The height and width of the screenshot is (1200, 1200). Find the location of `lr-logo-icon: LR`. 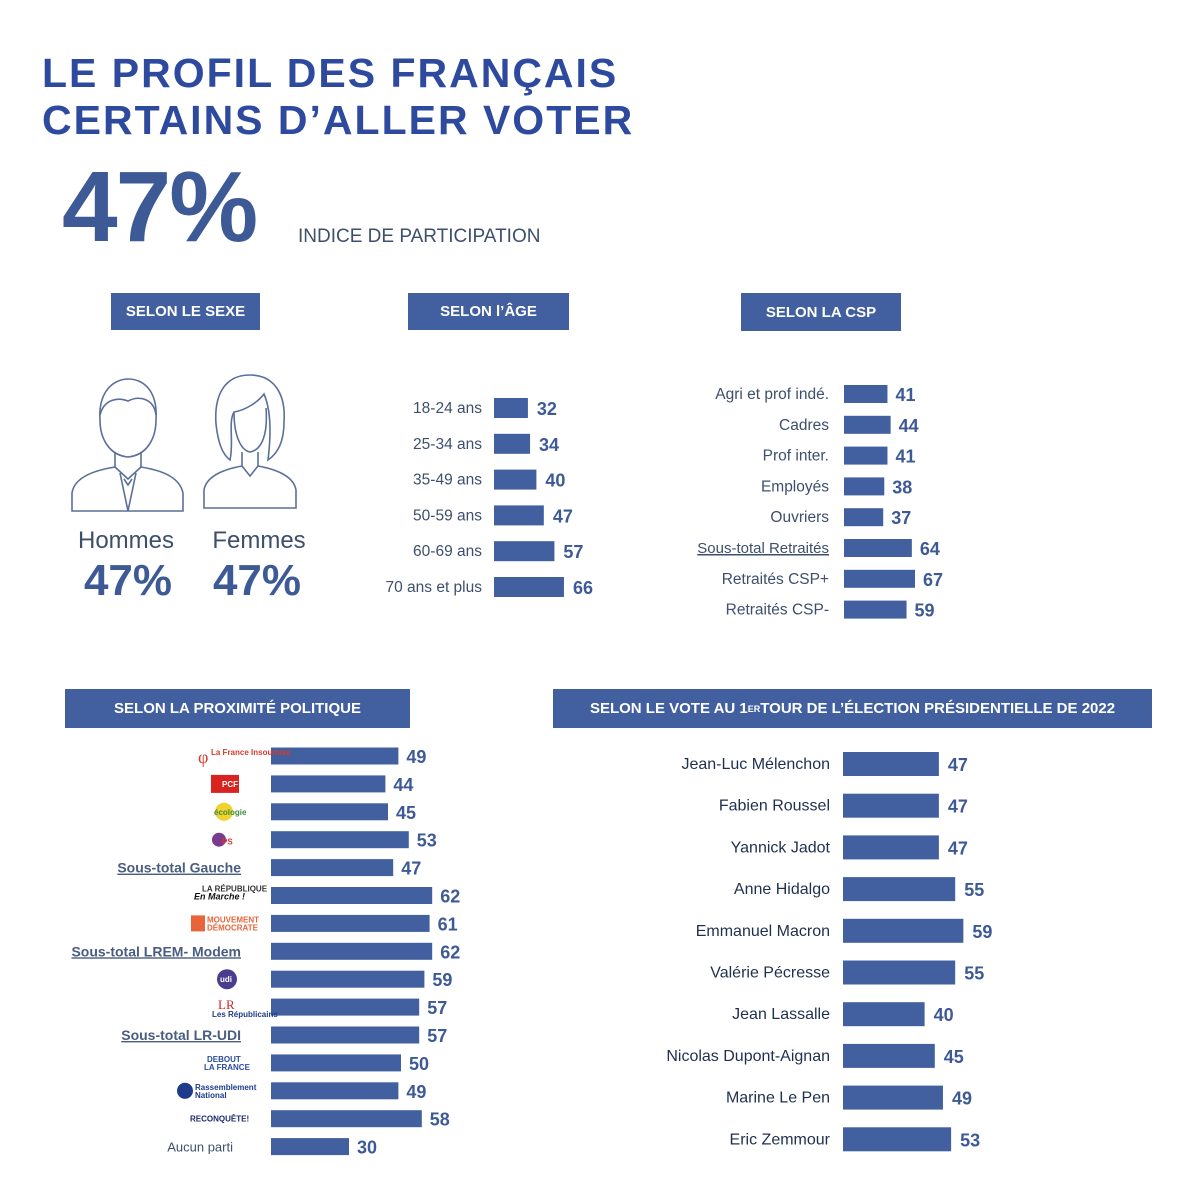

lr-logo-icon: LR is located at coordinates (226, 1004).